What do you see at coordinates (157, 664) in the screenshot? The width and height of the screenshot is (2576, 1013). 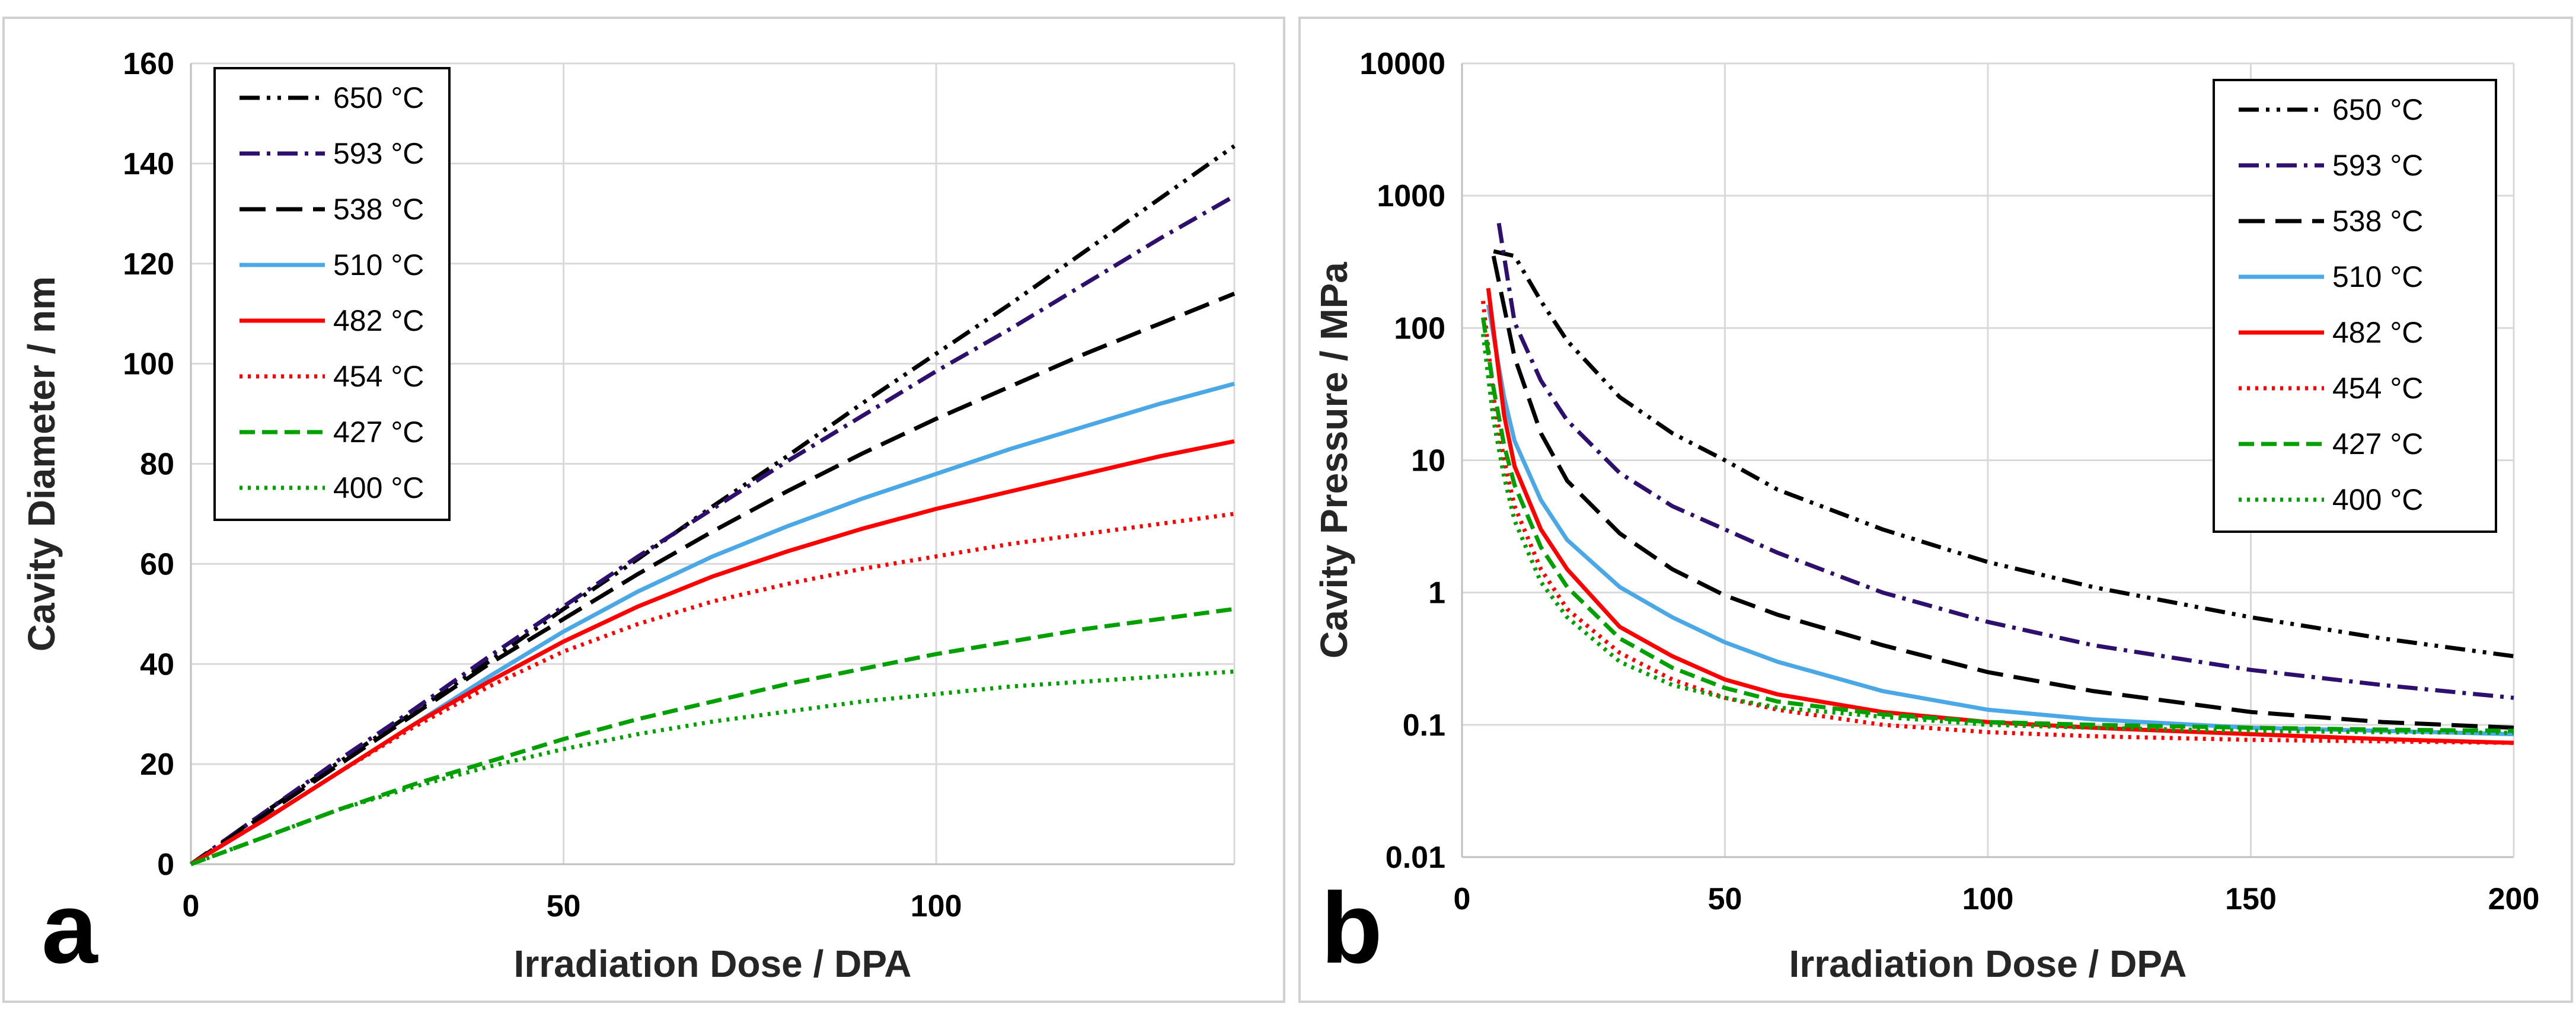 I see `y-tick-label: 40` at bounding box center [157, 664].